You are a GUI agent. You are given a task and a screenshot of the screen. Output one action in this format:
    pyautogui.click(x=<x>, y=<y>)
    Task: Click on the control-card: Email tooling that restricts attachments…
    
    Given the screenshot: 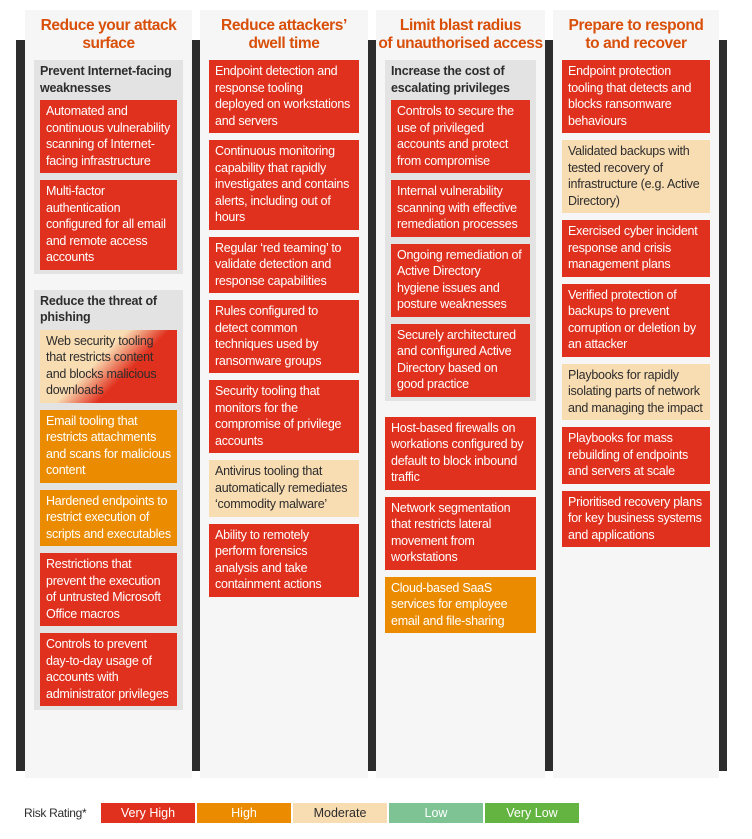 What is the action you would take?
    pyautogui.click(x=108, y=446)
    